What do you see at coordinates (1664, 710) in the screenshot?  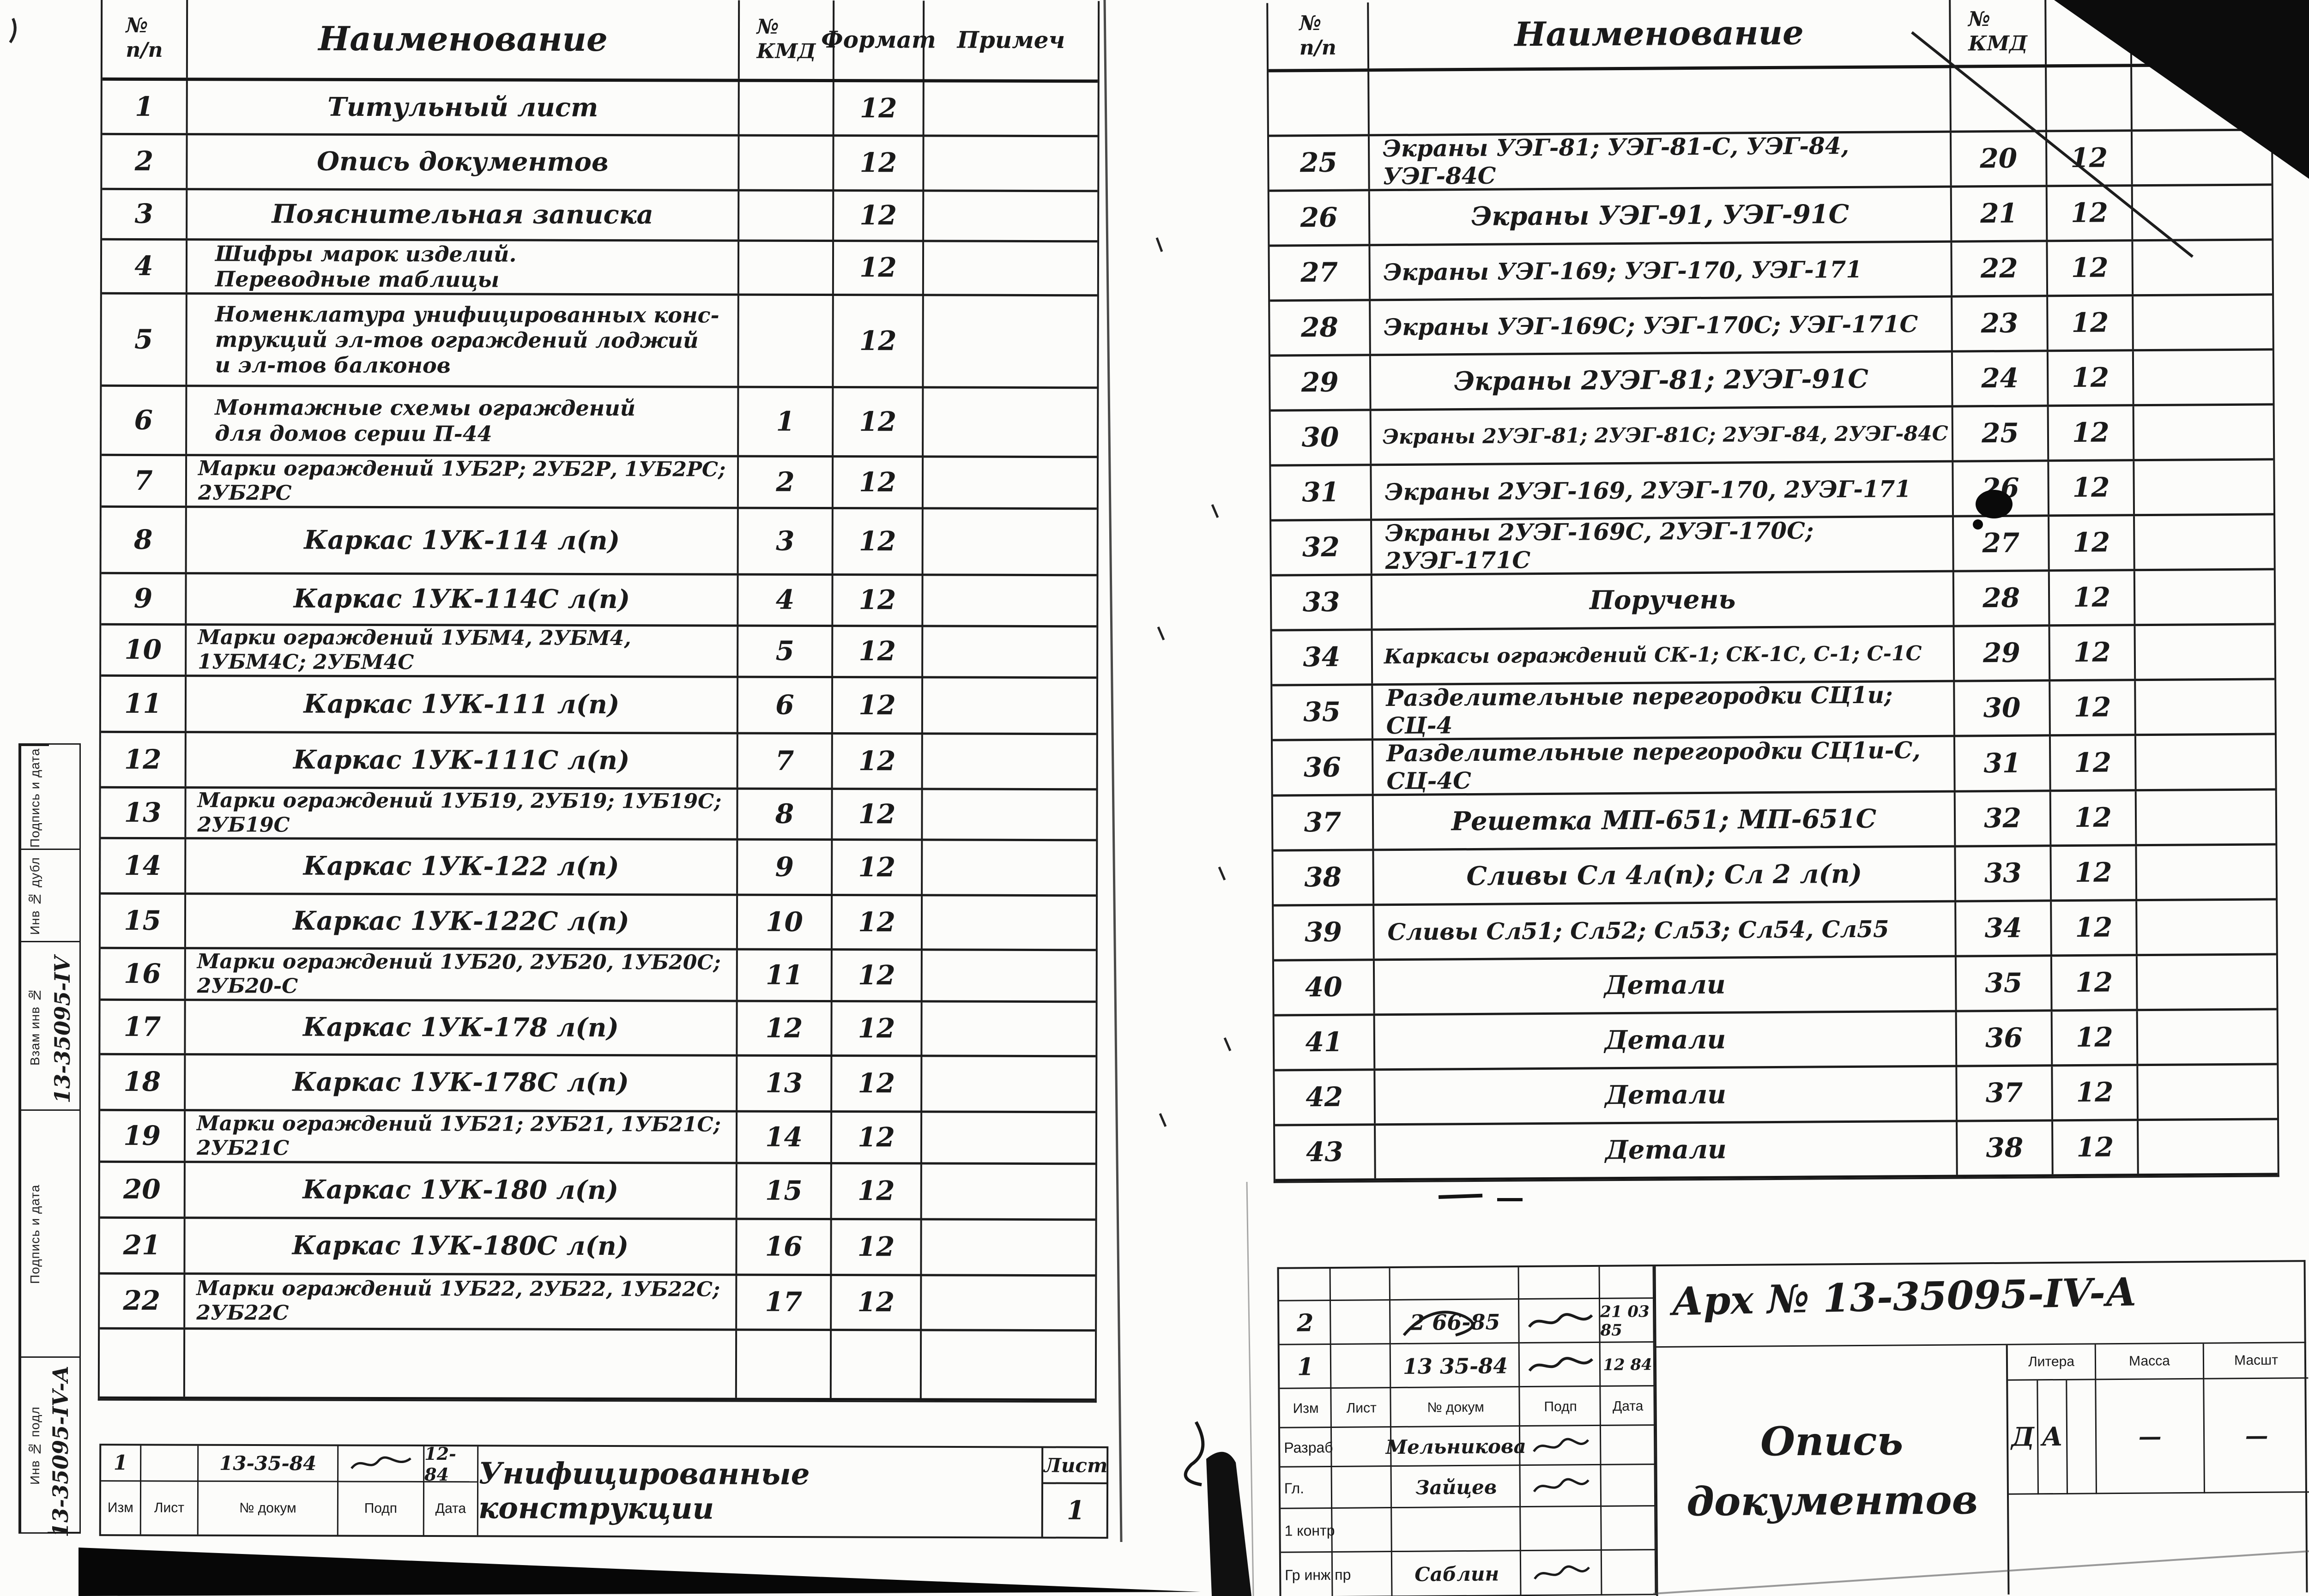 I see `name-cell: Разделительные перегородки СЦ1и; СЦ-4` at bounding box center [1664, 710].